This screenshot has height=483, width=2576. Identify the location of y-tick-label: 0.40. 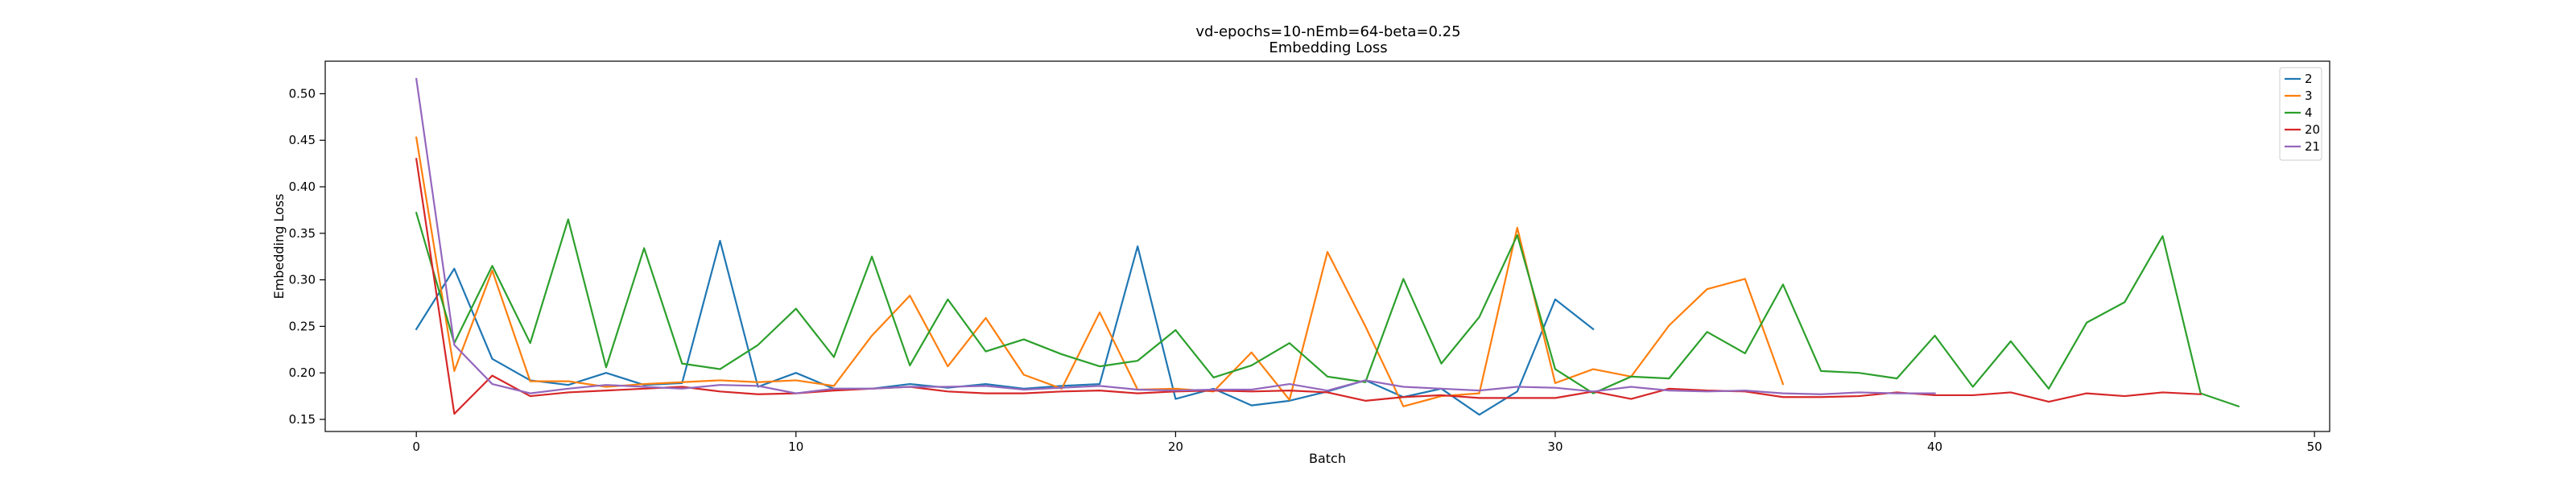
(302, 187).